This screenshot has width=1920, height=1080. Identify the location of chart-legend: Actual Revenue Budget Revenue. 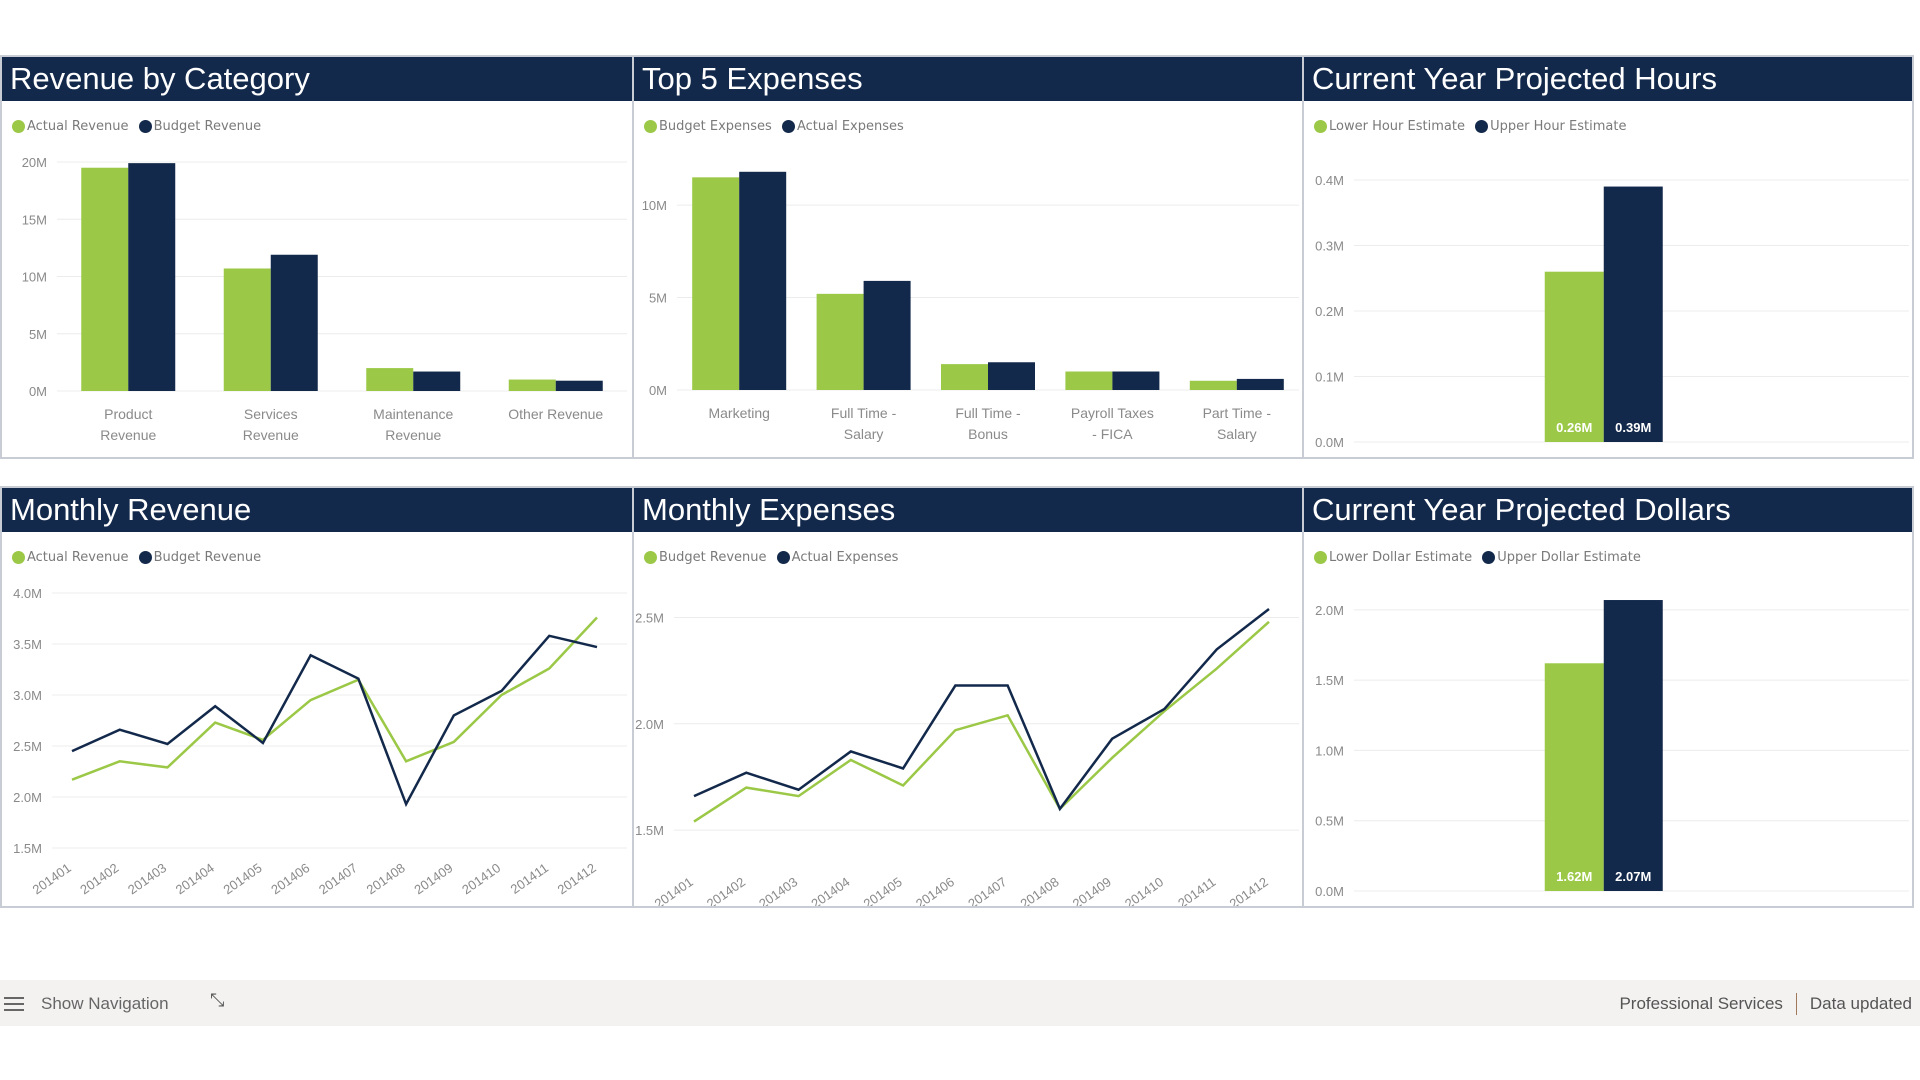
(139, 559).